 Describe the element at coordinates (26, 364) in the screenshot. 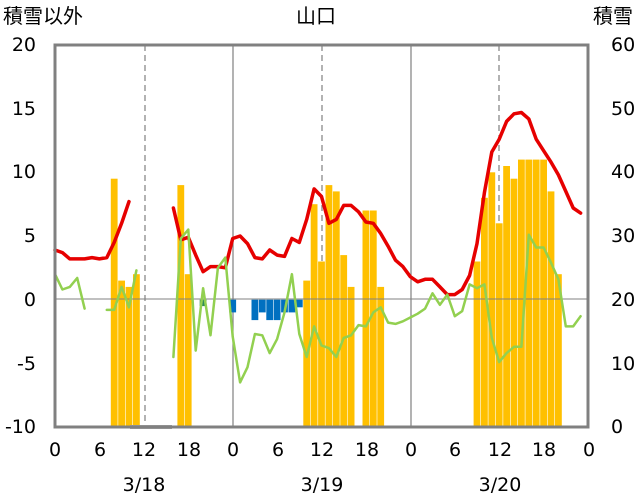

I see `left-tick-label: -5` at that location.